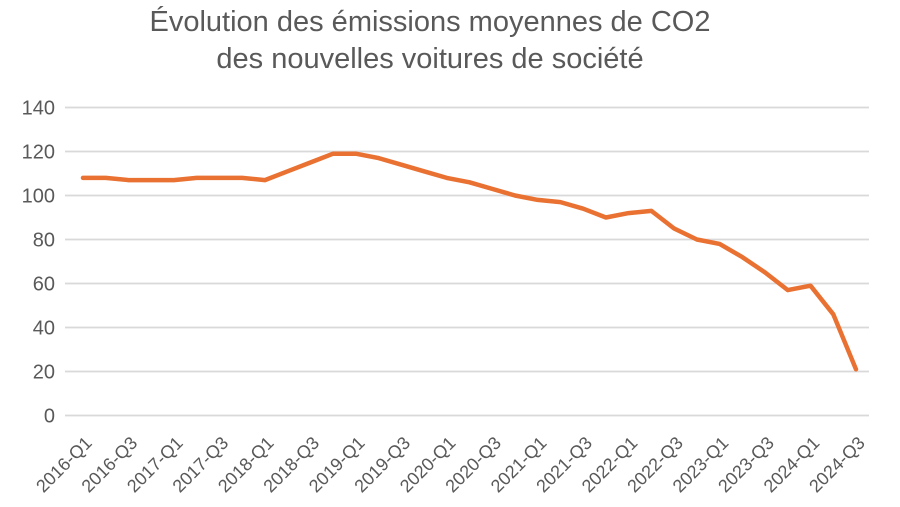 This screenshot has width=900, height=507. I want to click on y-axis-tick-label: 0, so click(49, 417).